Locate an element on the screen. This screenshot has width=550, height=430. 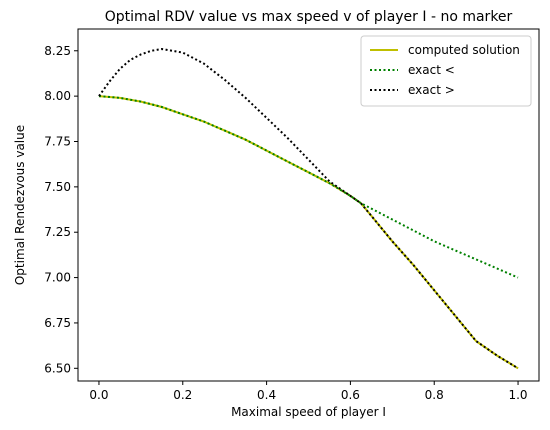
x-tick-label: 0.4 is located at coordinates (266, 395).